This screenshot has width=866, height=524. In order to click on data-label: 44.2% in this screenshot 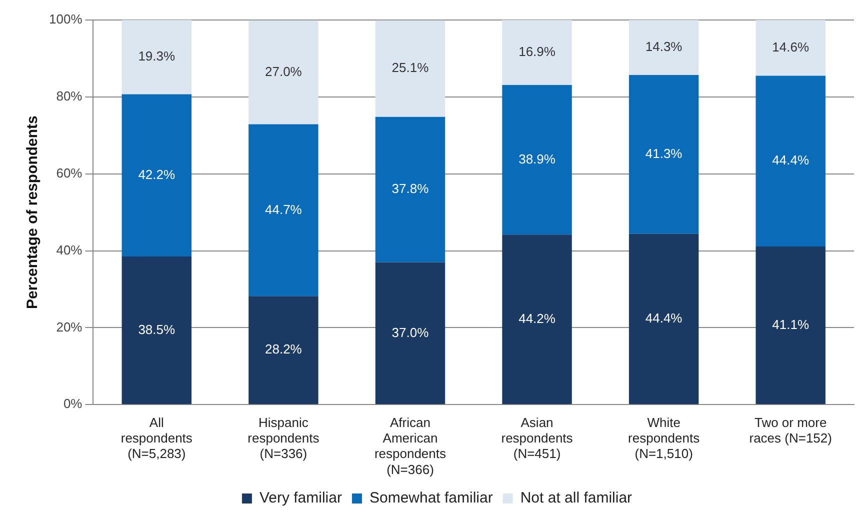, I will do `click(537, 318)`.